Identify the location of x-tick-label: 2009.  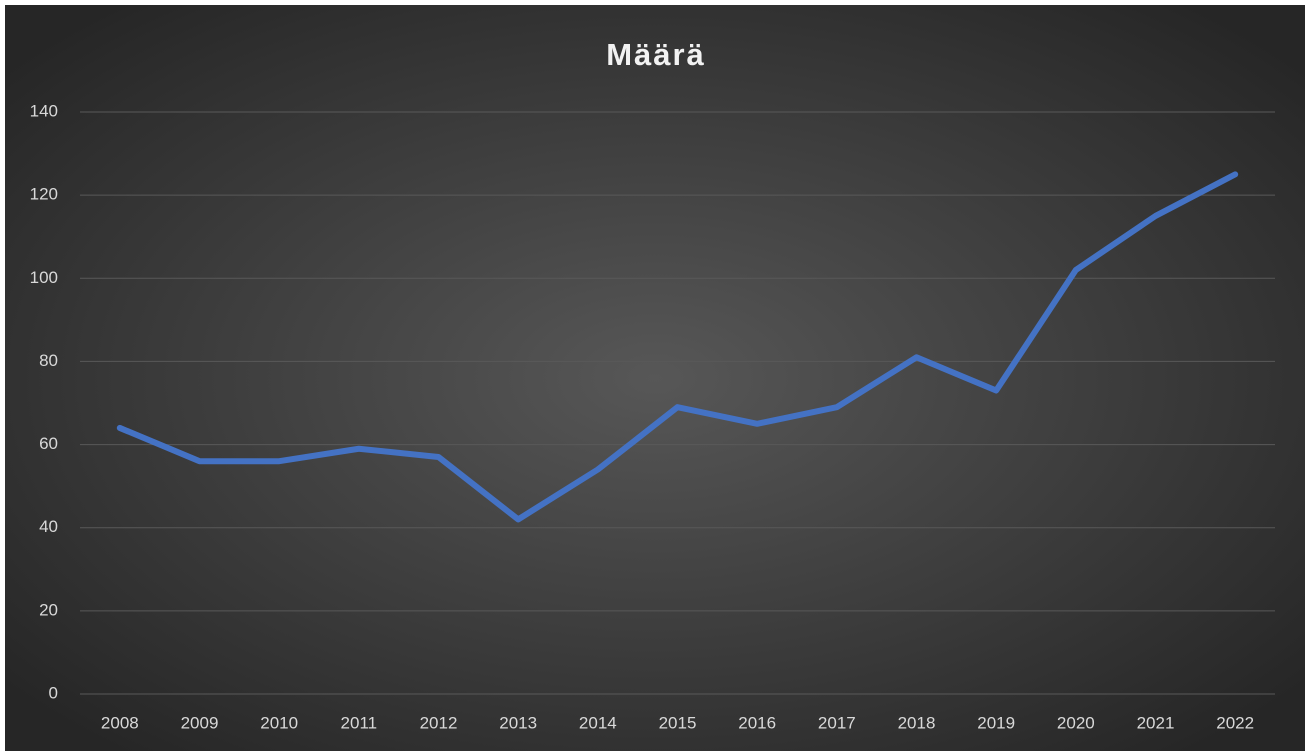
(200, 722).